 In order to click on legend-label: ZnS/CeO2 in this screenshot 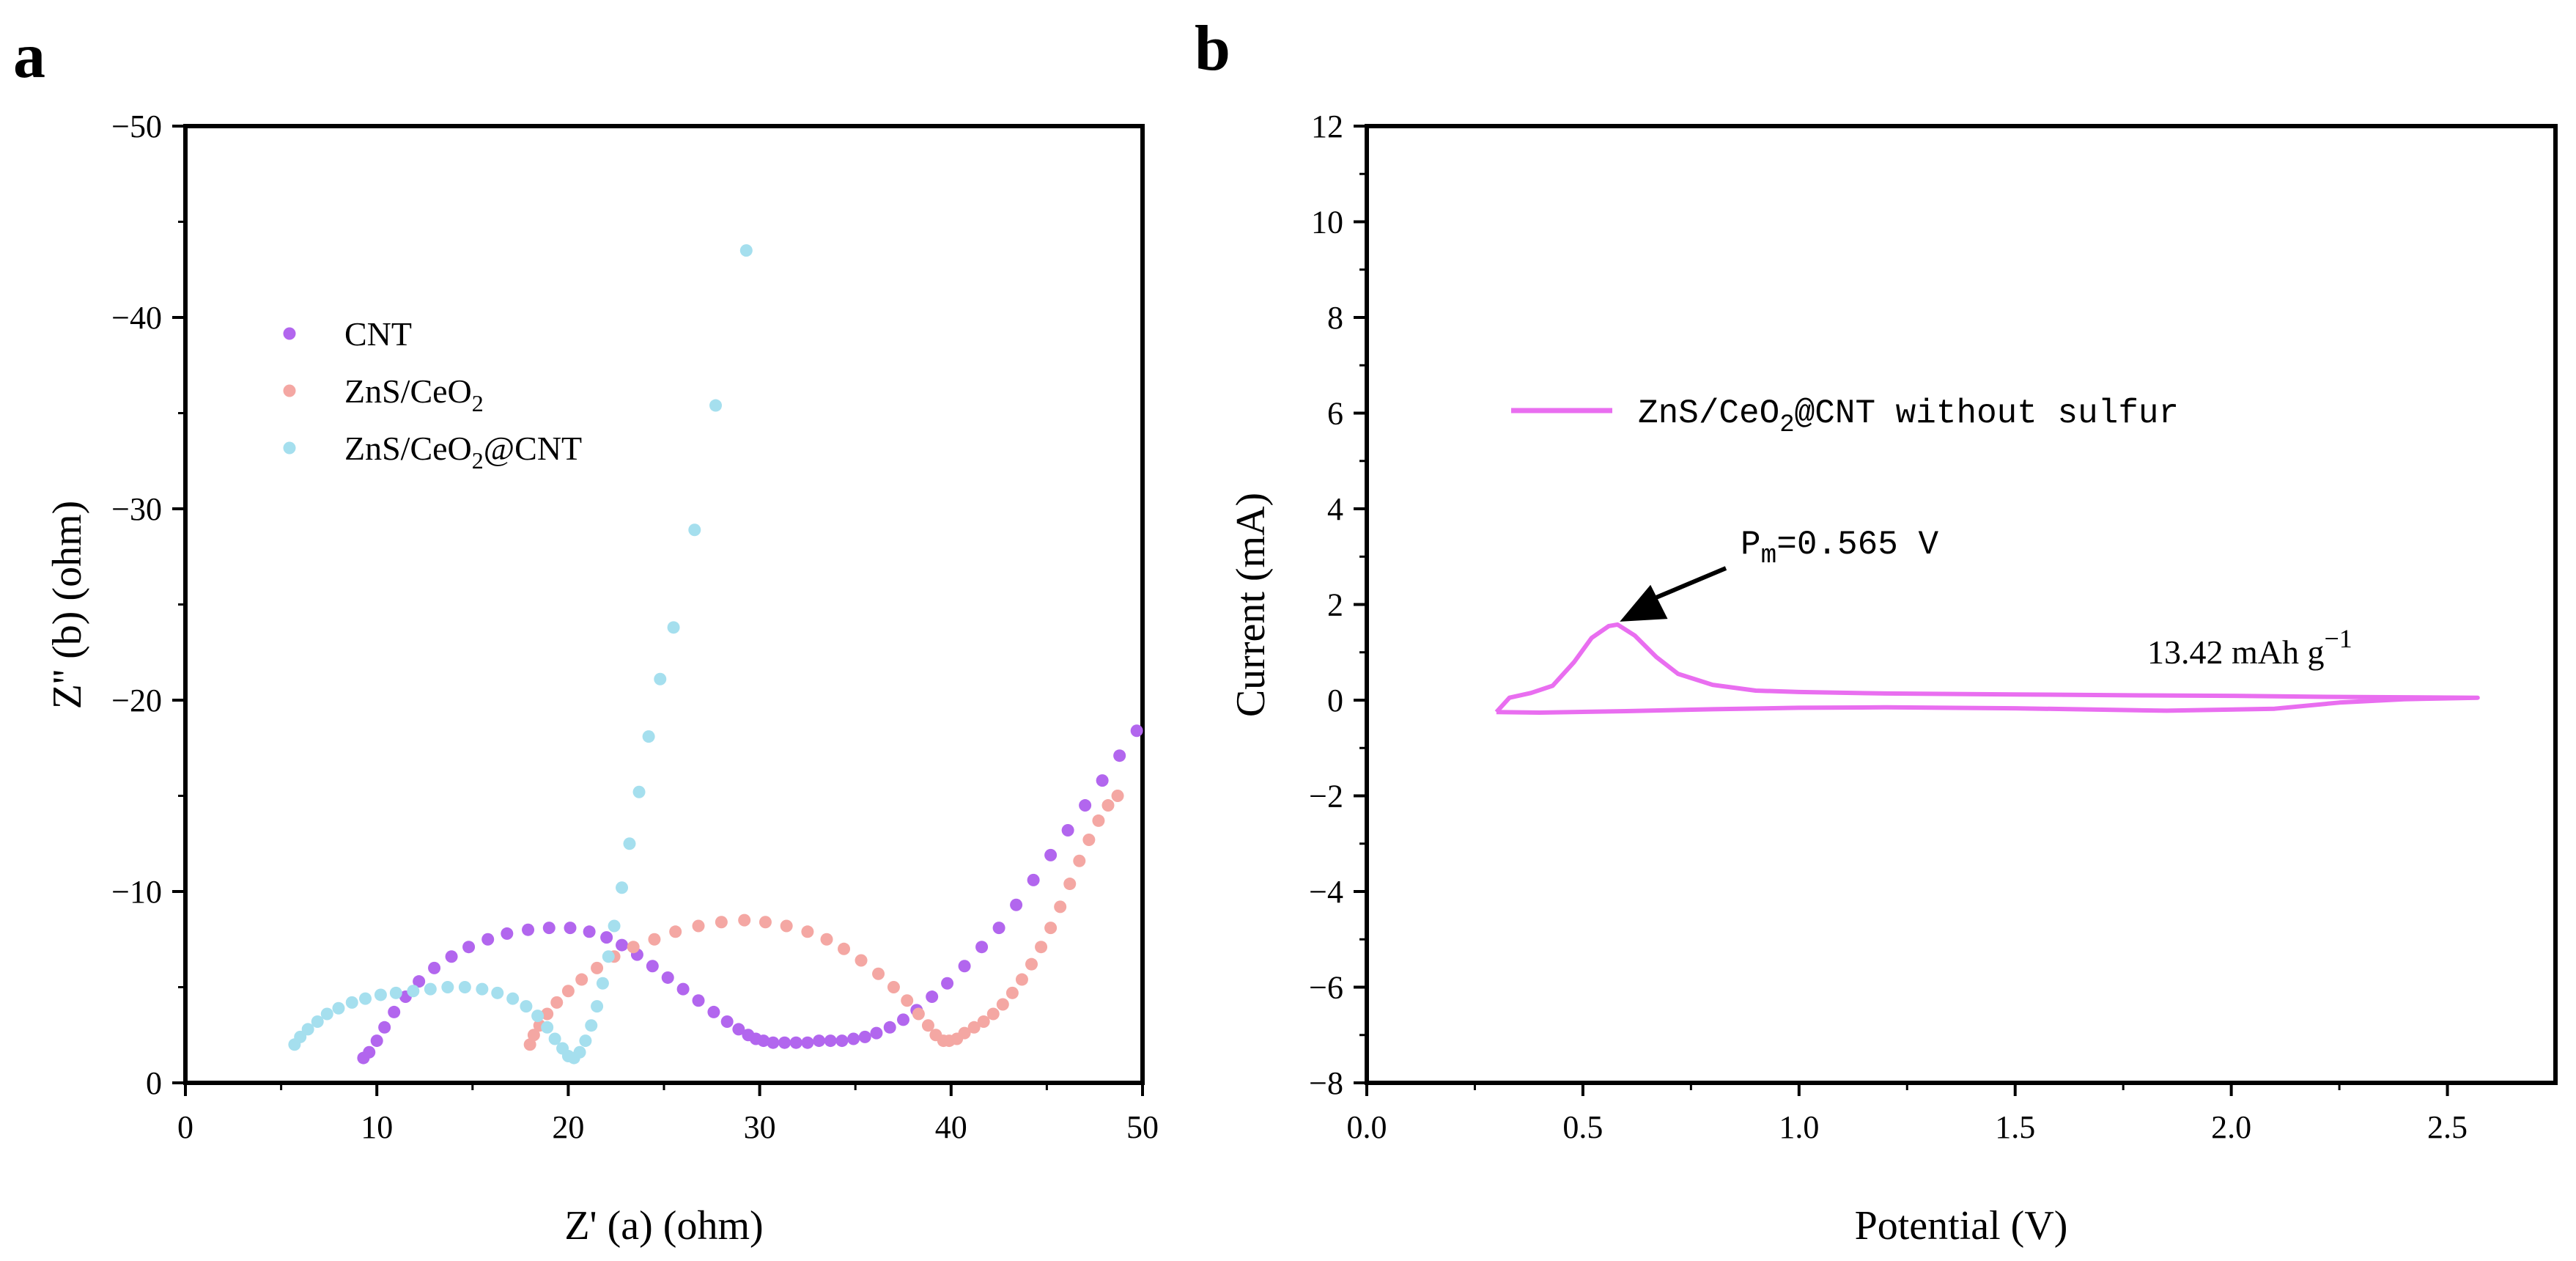, I will do `click(414, 394)`.